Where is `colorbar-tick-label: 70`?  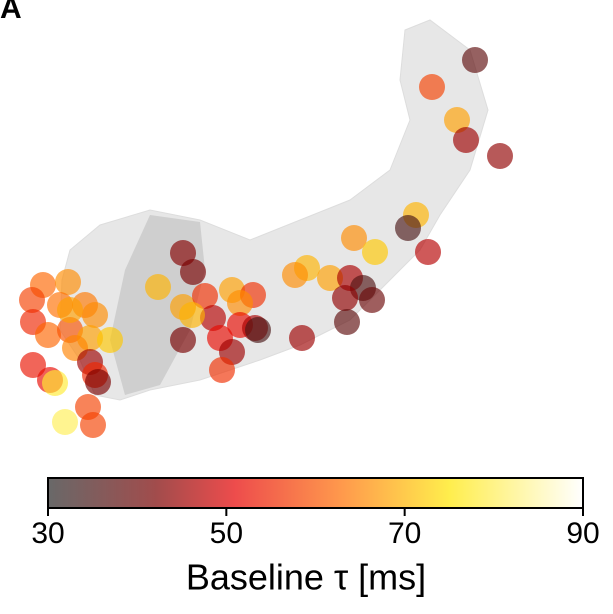
colorbar-tick-label: 70 is located at coordinates (404, 533).